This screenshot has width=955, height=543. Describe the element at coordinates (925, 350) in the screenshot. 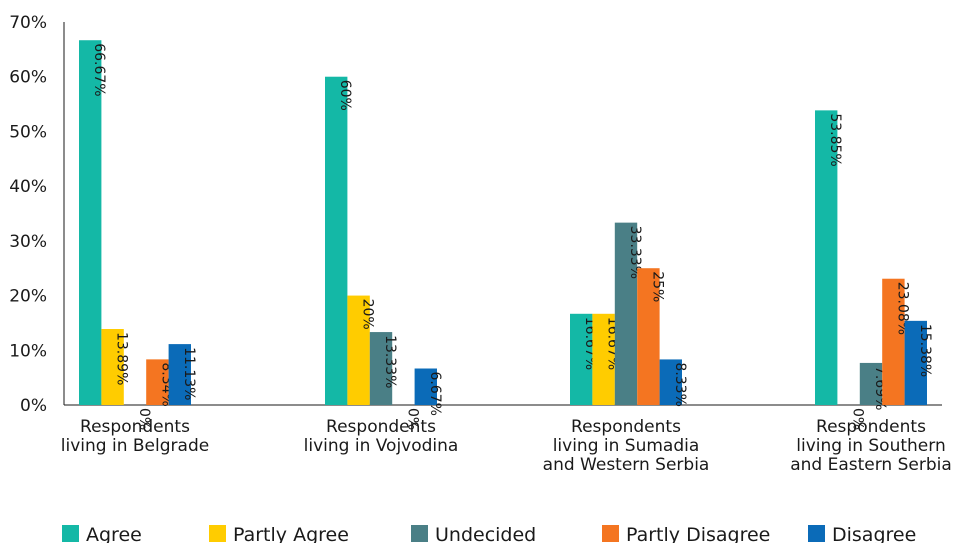

I see `data-label: 15.38%` at that location.